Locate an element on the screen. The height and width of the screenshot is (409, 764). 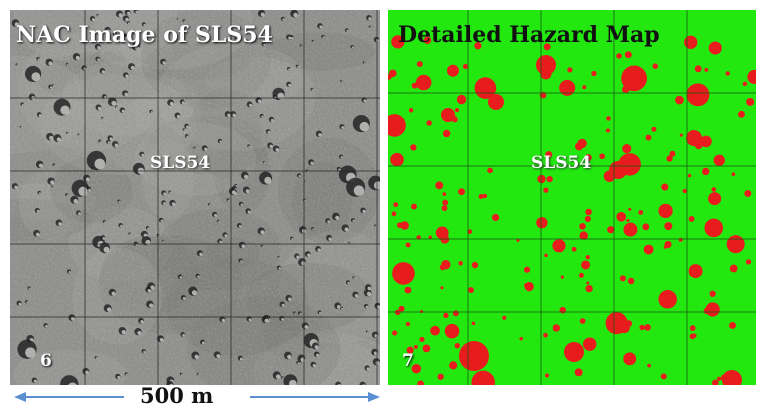
nac-site-label: SLS54 is located at coordinates (180, 163).